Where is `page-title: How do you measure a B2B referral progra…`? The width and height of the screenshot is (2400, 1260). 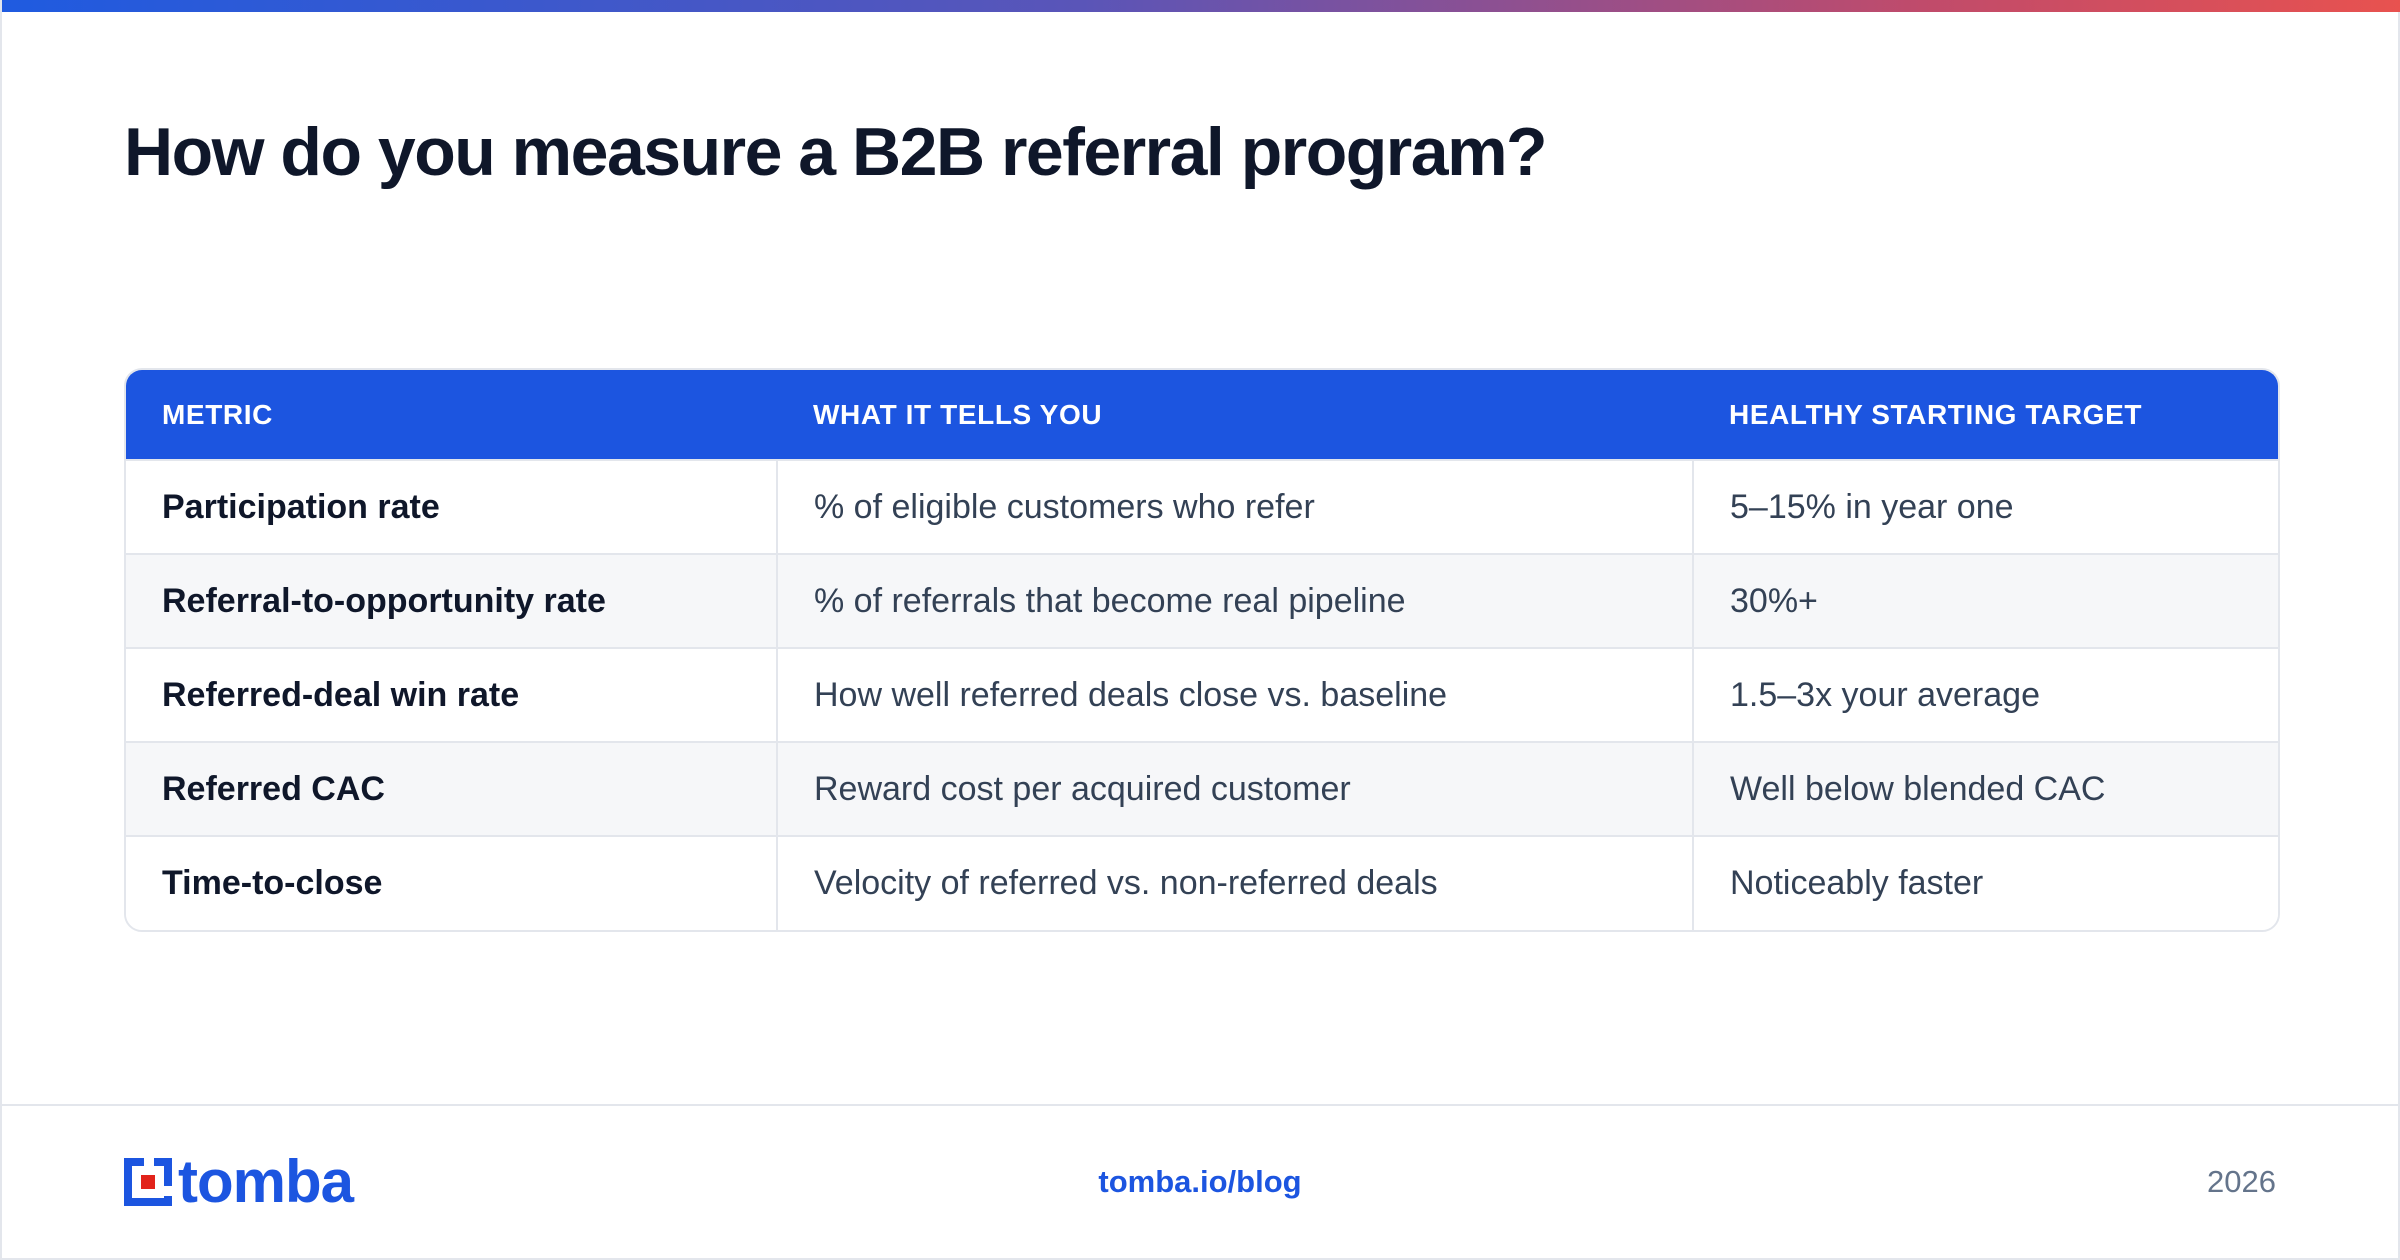 page-title: How do you measure a B2B referral progra… is located at coordinates (836, 152).